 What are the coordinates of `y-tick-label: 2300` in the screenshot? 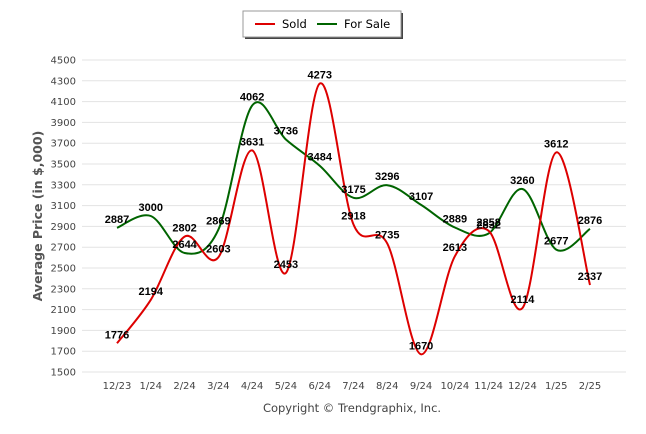 It's located at (63, 289).